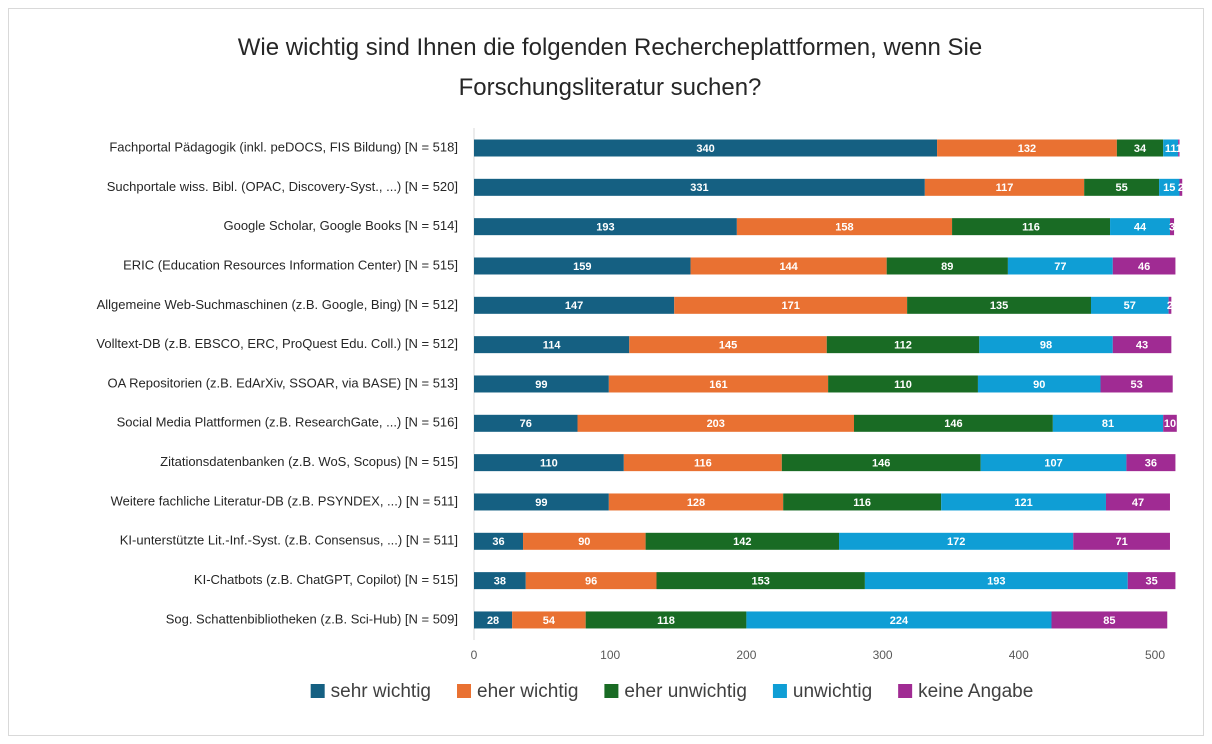 The image size is (1212, 744). I want to click on x-tick-label: 300, so click(883, 655).